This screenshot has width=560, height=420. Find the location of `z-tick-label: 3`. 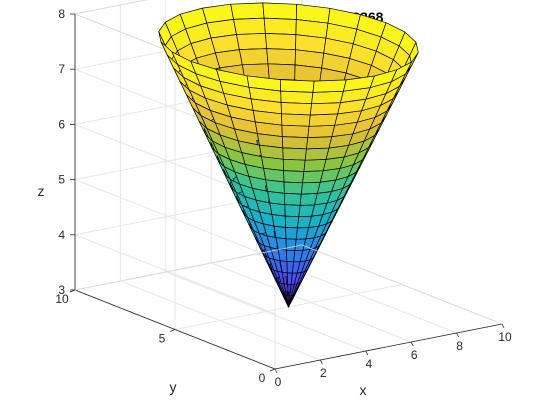

z-tick-label: 3 is located at coordinates (61, 290).